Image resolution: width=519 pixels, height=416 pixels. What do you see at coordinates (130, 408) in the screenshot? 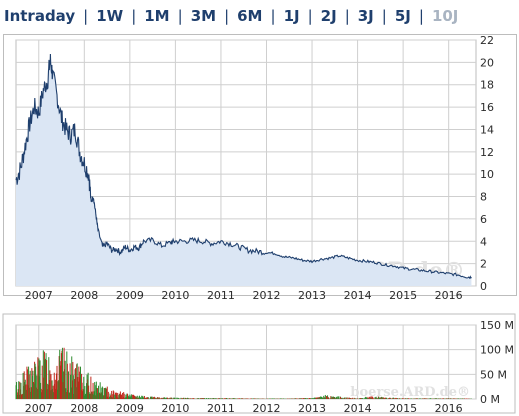
I see `volume-x-tick-label: 2009` at bounding box center [130, 408].